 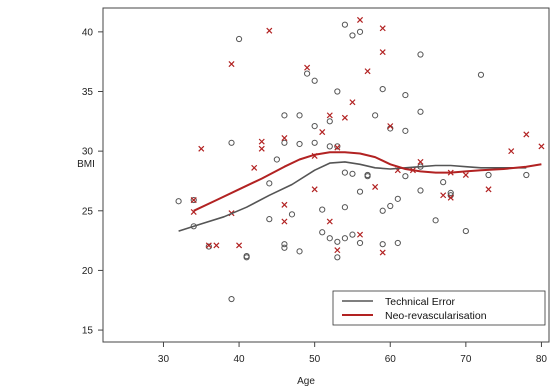 I want to click on legend: Technical Error Neo-revascularisation, so click(x=439, y=308).